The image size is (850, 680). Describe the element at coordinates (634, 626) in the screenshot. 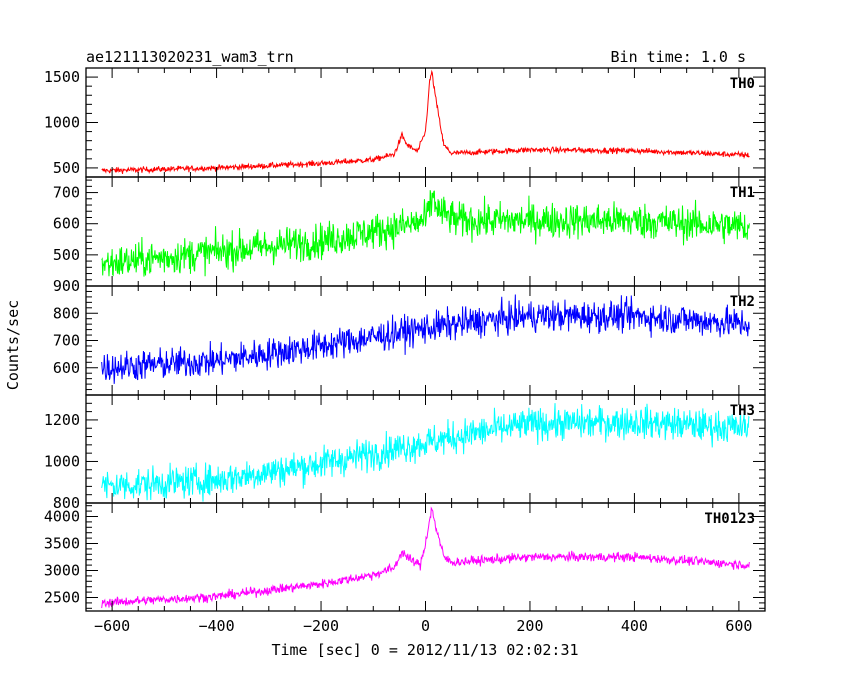

I see `x-tick-label: 400` at that location.